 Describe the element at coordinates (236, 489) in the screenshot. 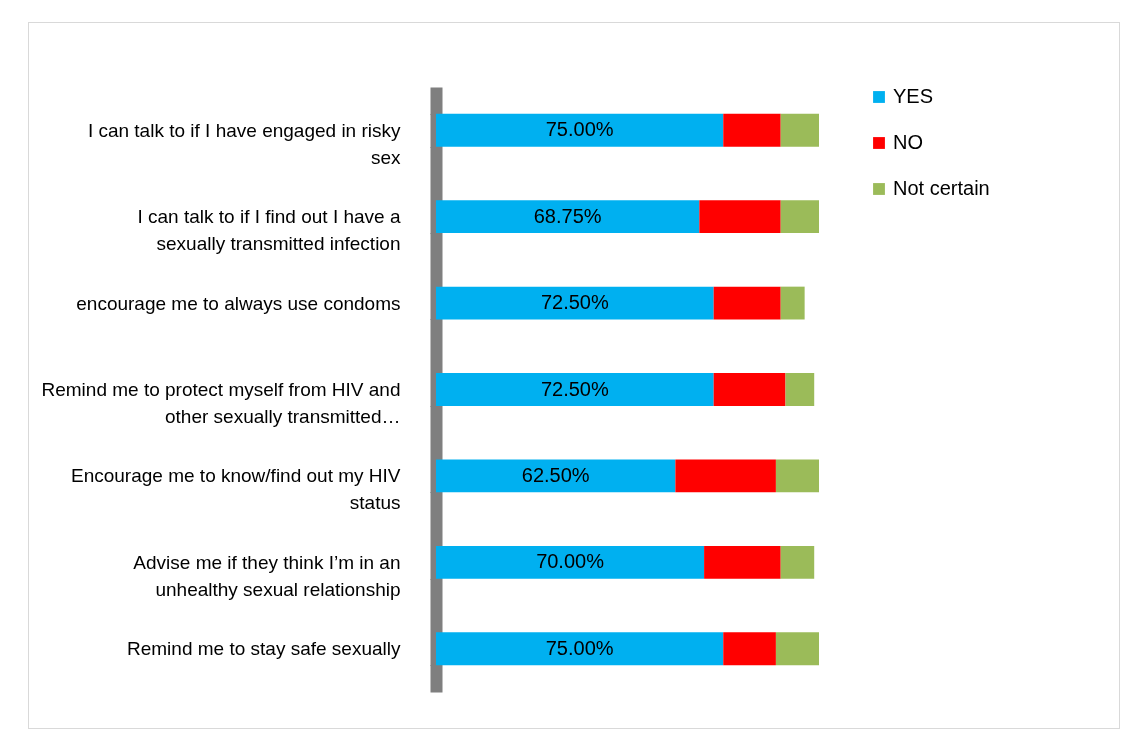

I see `y-tick-label: Encourage me to know/find out my HIV status` at that location.